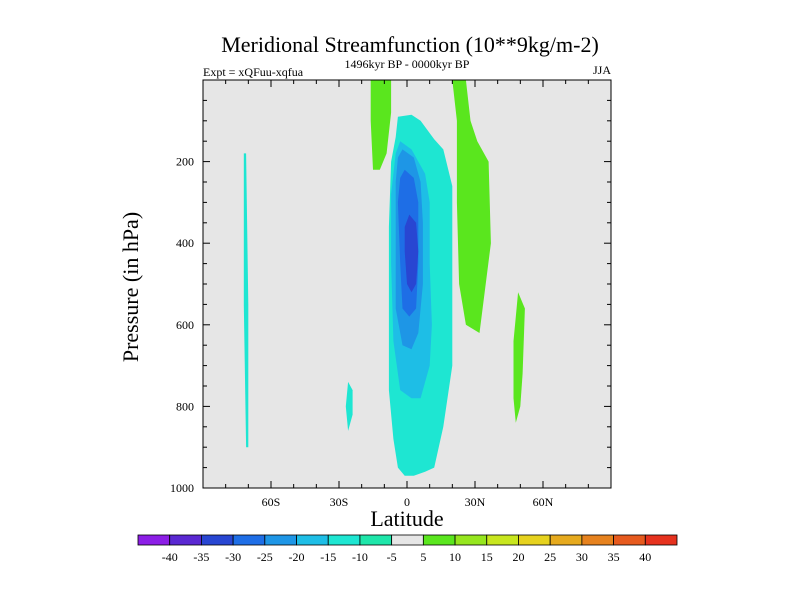  Describe the element at coordinates (406, 518) in the screenshot. I see `x-axis-label: Latitude` at that location.